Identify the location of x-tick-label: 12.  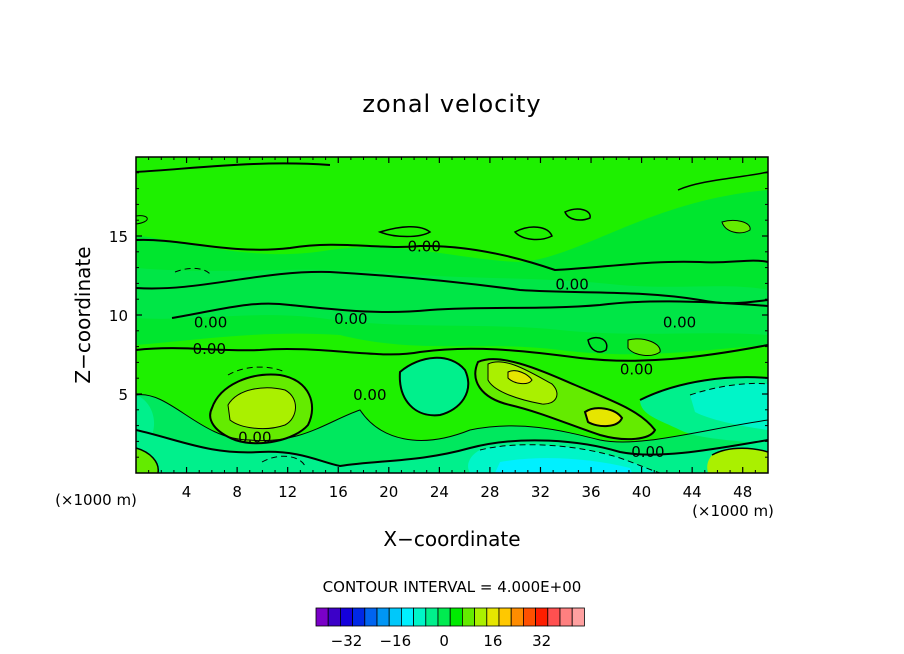
(287, 492).